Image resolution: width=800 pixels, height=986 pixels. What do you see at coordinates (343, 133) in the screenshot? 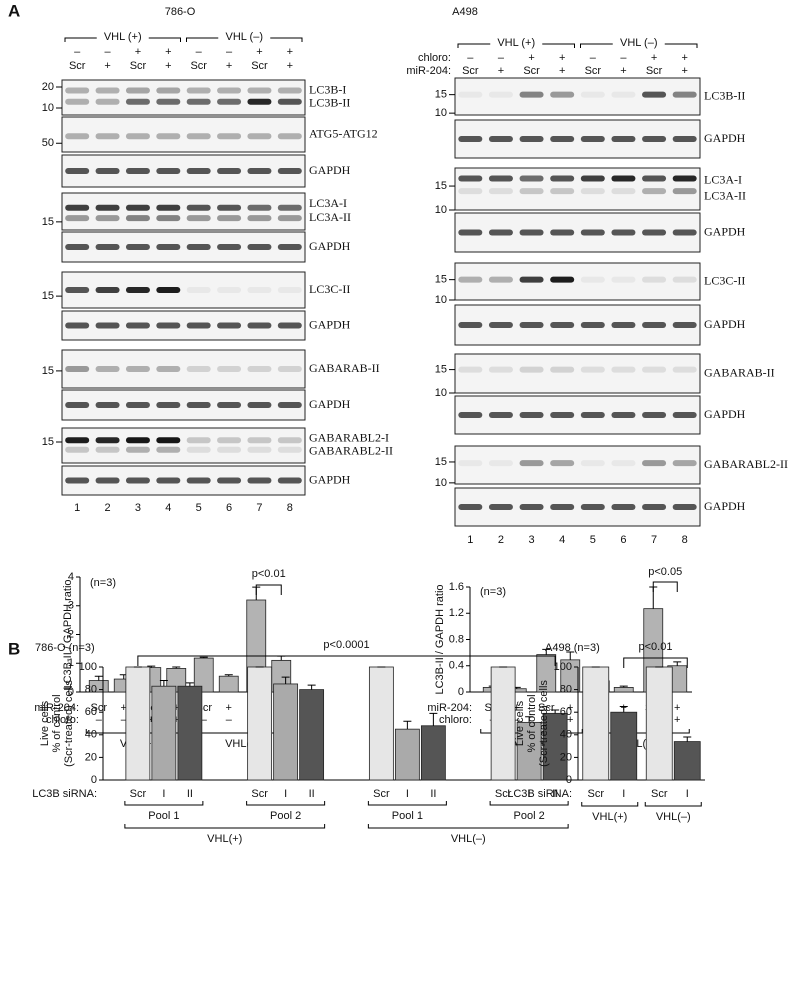
I see `blot-label: ATG5-ATG12` at bounding box center [343, 133].